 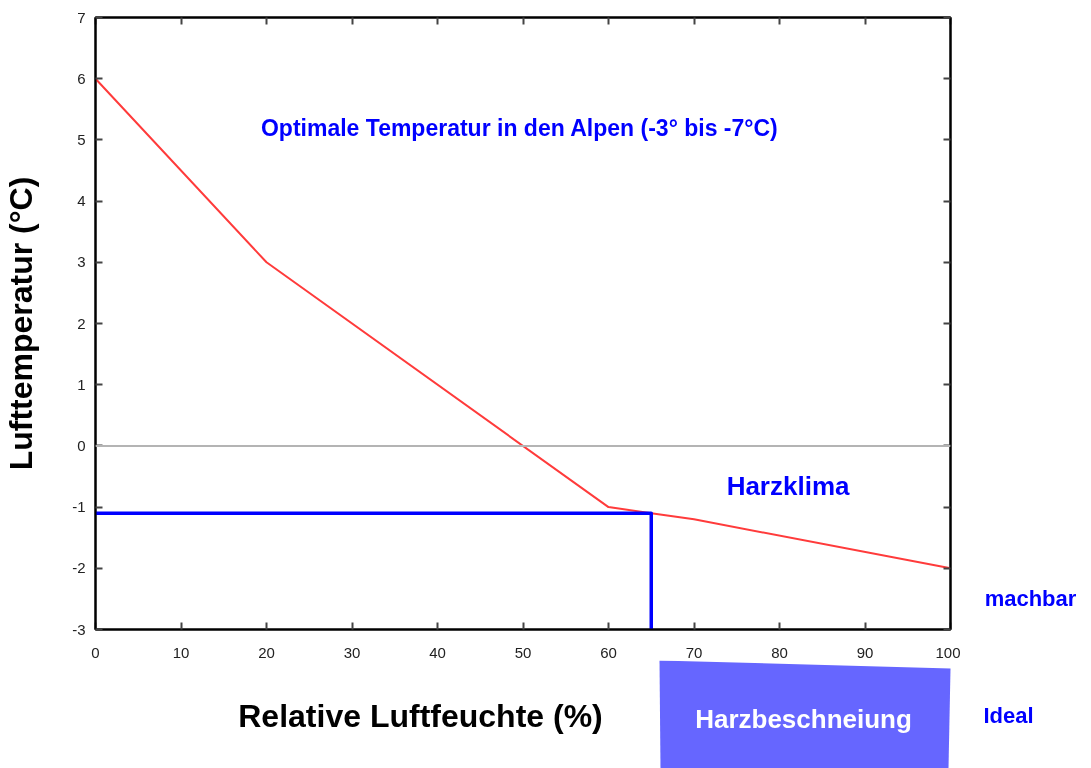 What do you see at coordinates (81, 384) in the screenshot?
I see `y-tick-label: 1` at bounding box center [81, 384].